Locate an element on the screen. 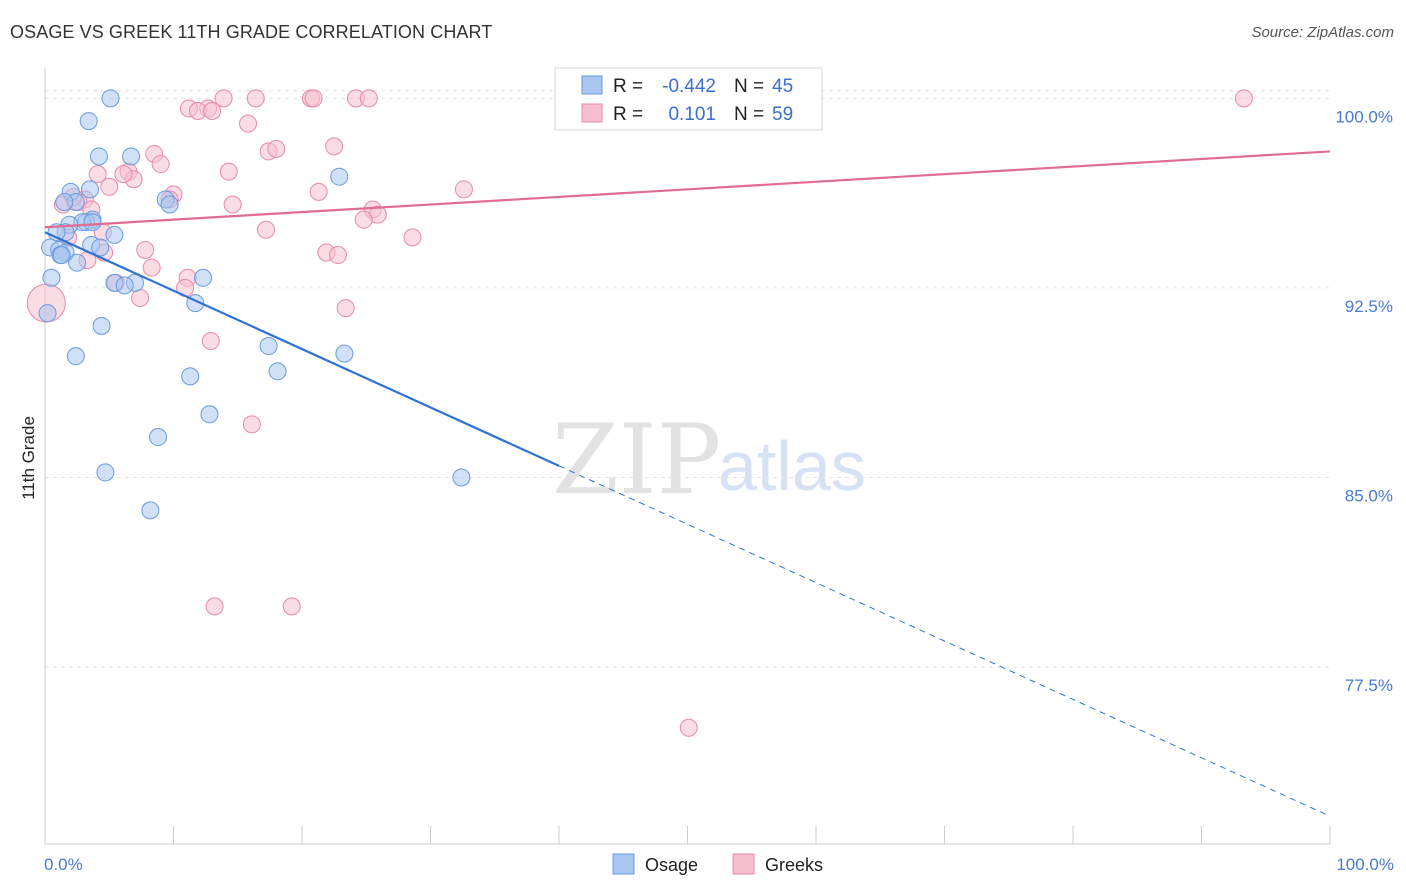 The image size is (1406, 892). greeks-r-value: 0.101 is located at coordinates (692, 114).